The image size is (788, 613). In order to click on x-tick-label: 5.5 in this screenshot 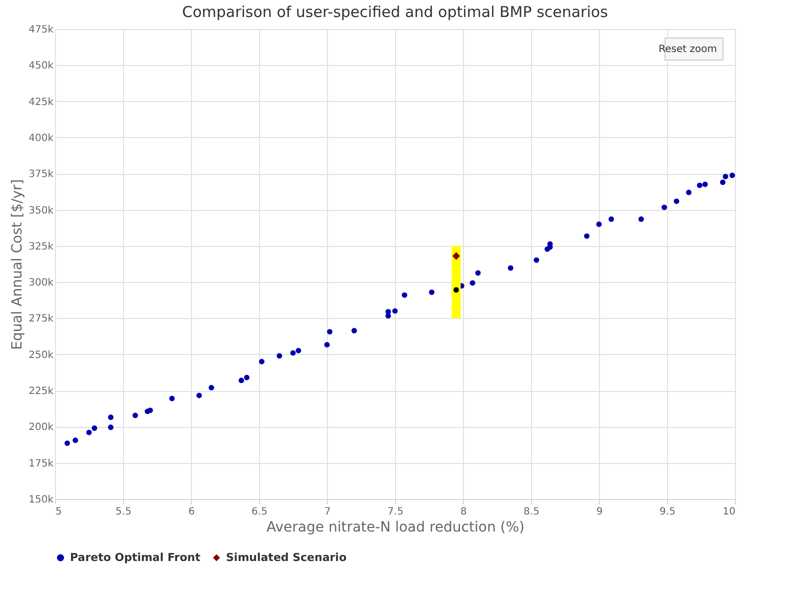, I will do `click(124, 512)`.